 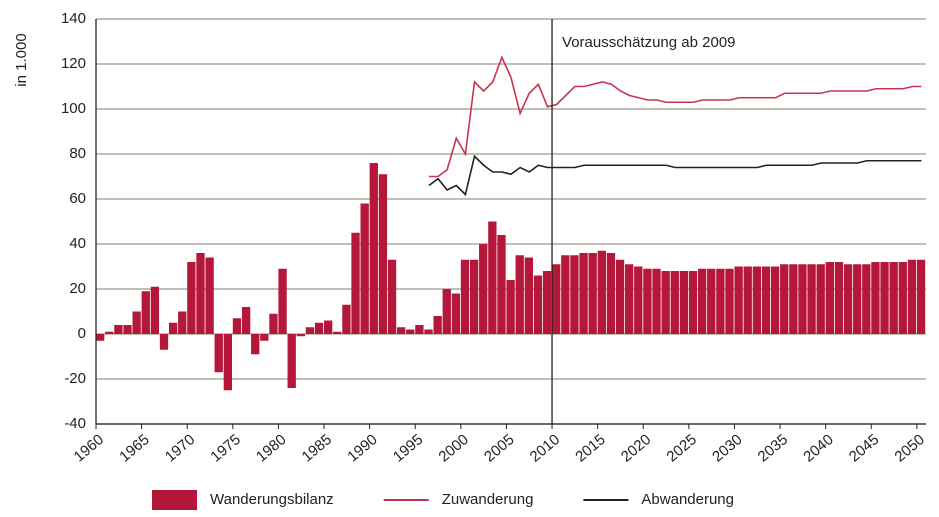 I want to click on y-axis-label: in 1.000, so click(x=21, y=59).